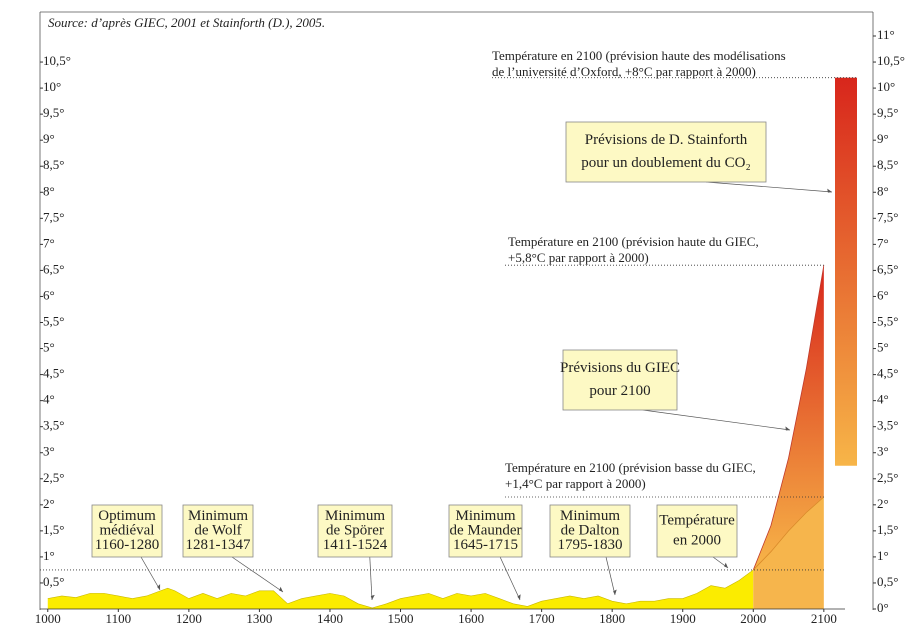 The image size is (909, 628). What do you see at coordinates (887, 373) in the screenshot?
I see `y2-tick-label: 4,5°` at bounding box center [887, 373].